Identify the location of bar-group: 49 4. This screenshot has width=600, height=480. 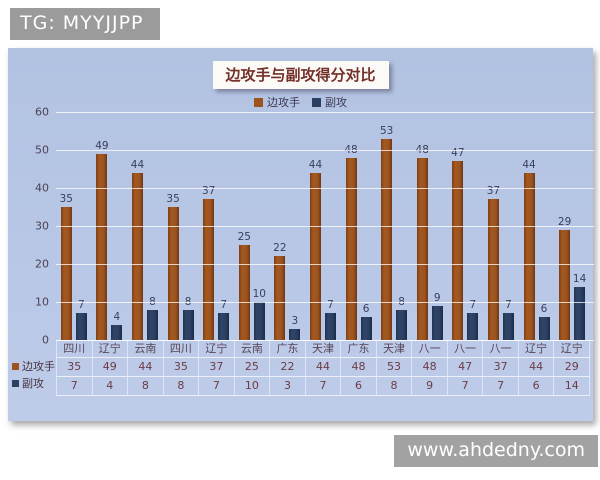
(110, 226).